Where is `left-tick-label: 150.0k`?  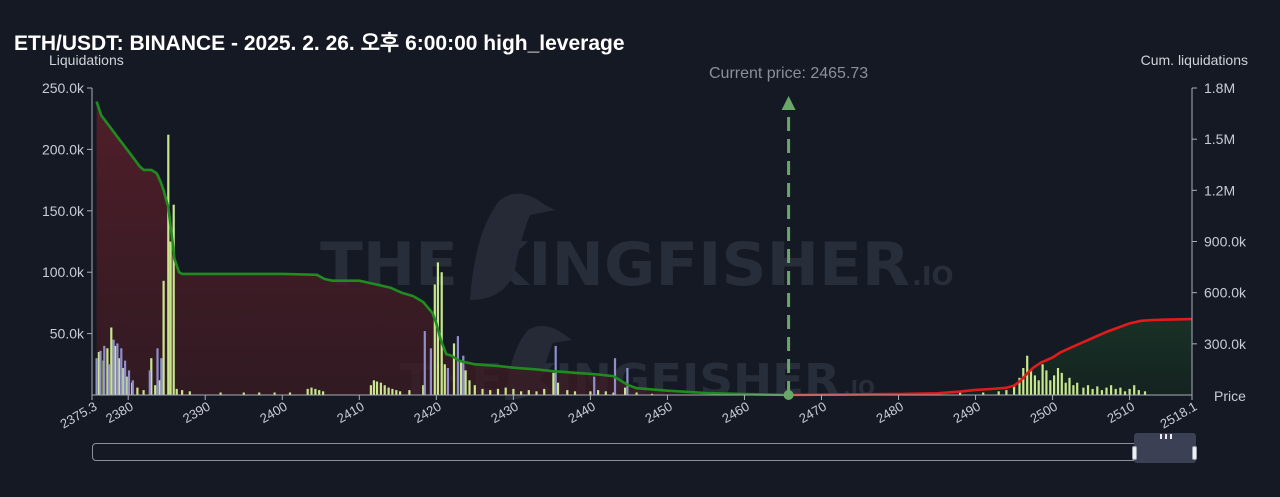 left-tick-label: 150.0k is located at coordinates (63, 211).